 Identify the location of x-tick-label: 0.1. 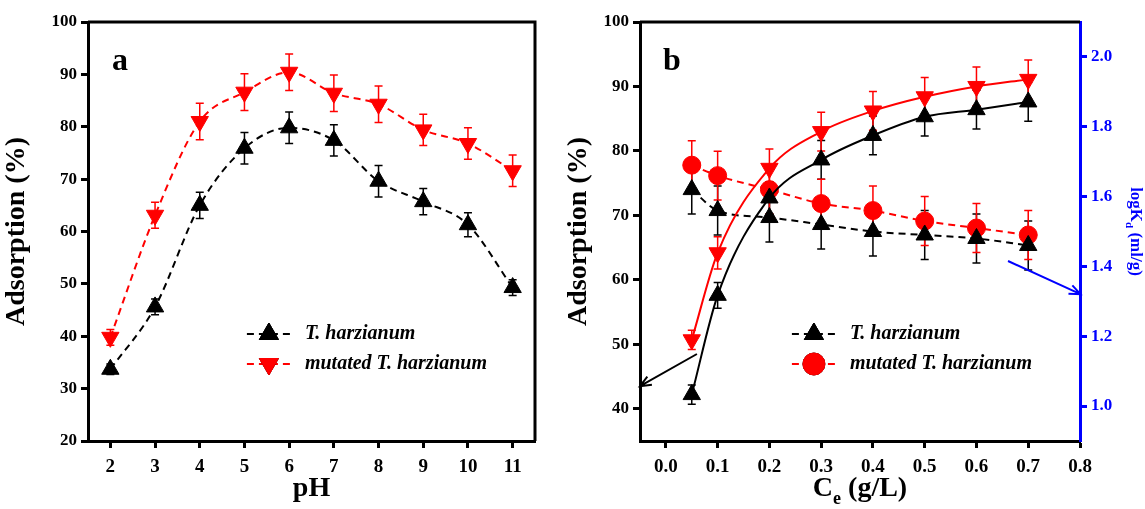
(717, 466).